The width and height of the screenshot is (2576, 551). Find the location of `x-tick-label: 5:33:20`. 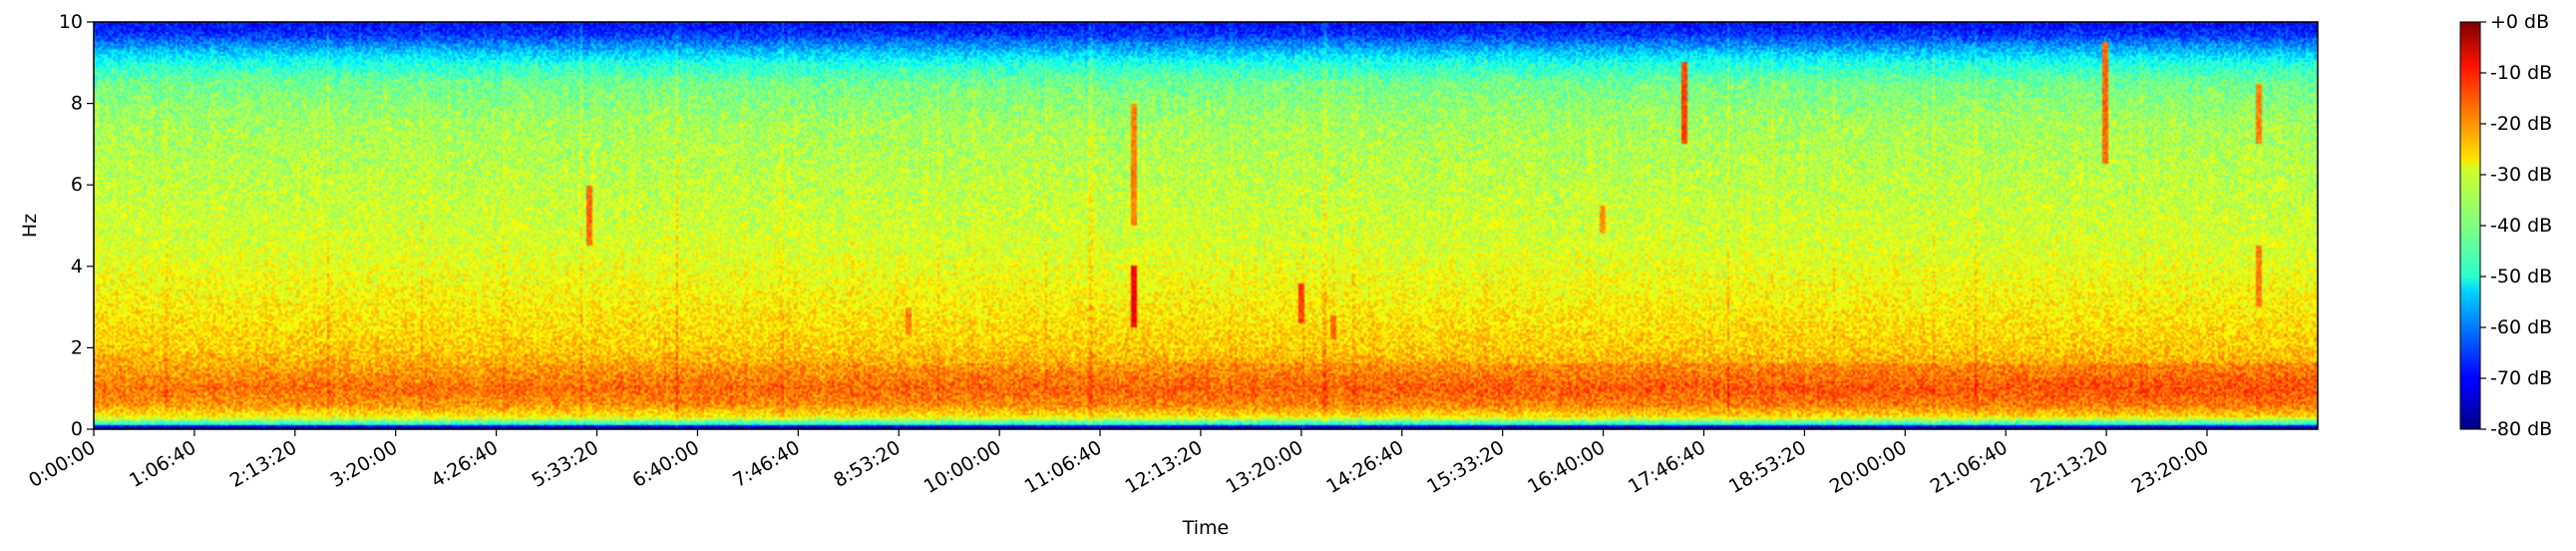

x-tick-label: 5:33:20 is located at coordinates (565, 464).